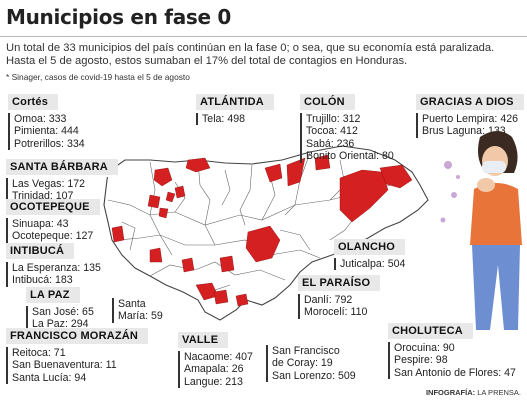 The height and width of the screenshot is (400, 527). I want to click on list-item: Sabá: 236, so click(330, 143).